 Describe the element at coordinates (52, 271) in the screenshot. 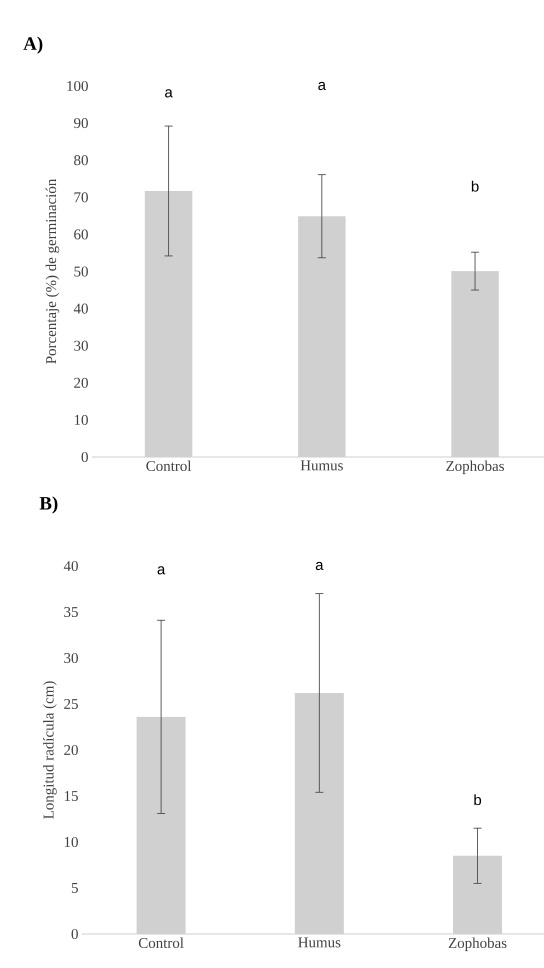

I see `y-axis-title: Porcentaje (%) de germinación` at that location.